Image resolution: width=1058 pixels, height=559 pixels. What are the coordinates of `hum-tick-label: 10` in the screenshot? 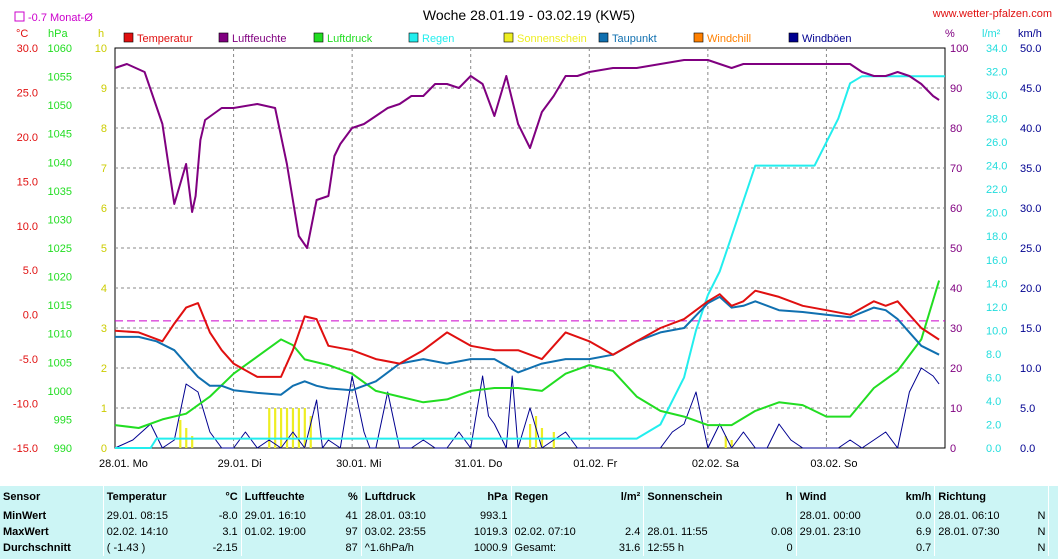 It's located at (956, 409).